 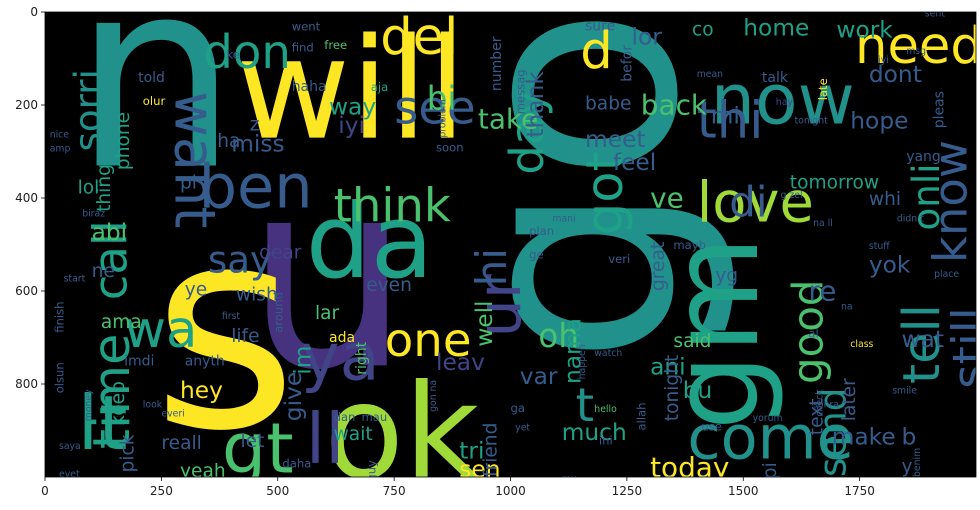 I want to click on cloud-word: ya, so click(x=340, y=357).